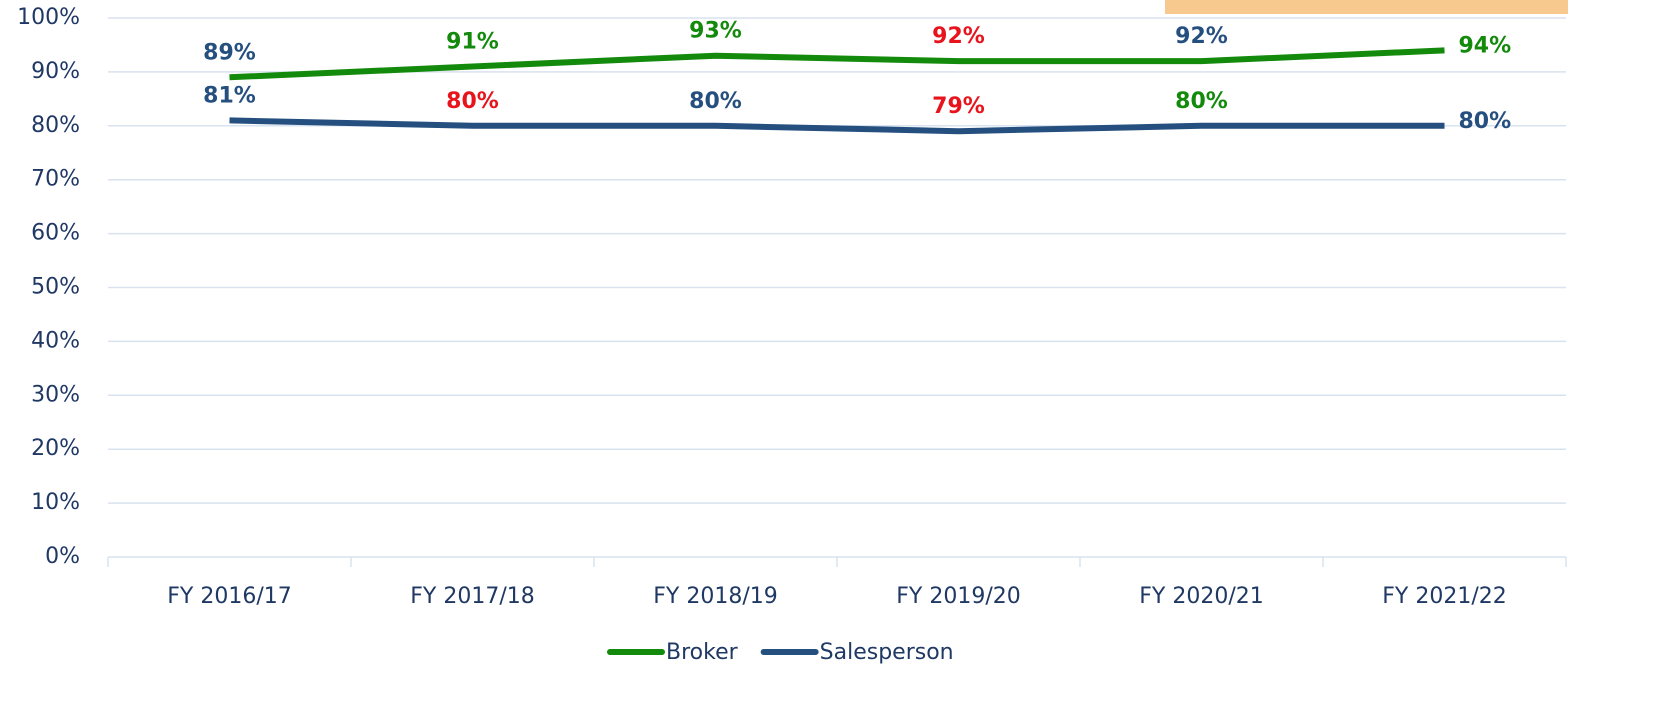 The width and height of the screenshot is (1663, 707). What do you see at coordinates (887, 652) in the screenshot?
I see `legend-label: Salesperson` at bounding box center [887, 652].